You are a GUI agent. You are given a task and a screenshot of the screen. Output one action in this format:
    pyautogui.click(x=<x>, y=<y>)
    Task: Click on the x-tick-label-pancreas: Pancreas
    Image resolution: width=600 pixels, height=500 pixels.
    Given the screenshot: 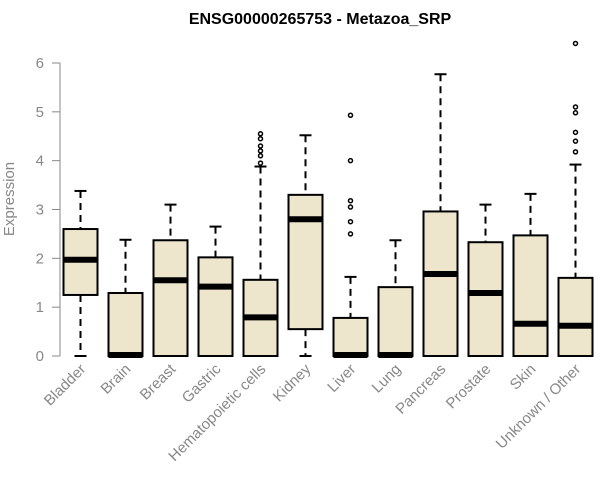 What is the action you would take?
    pyautogui.click(x=420, y=389)
    